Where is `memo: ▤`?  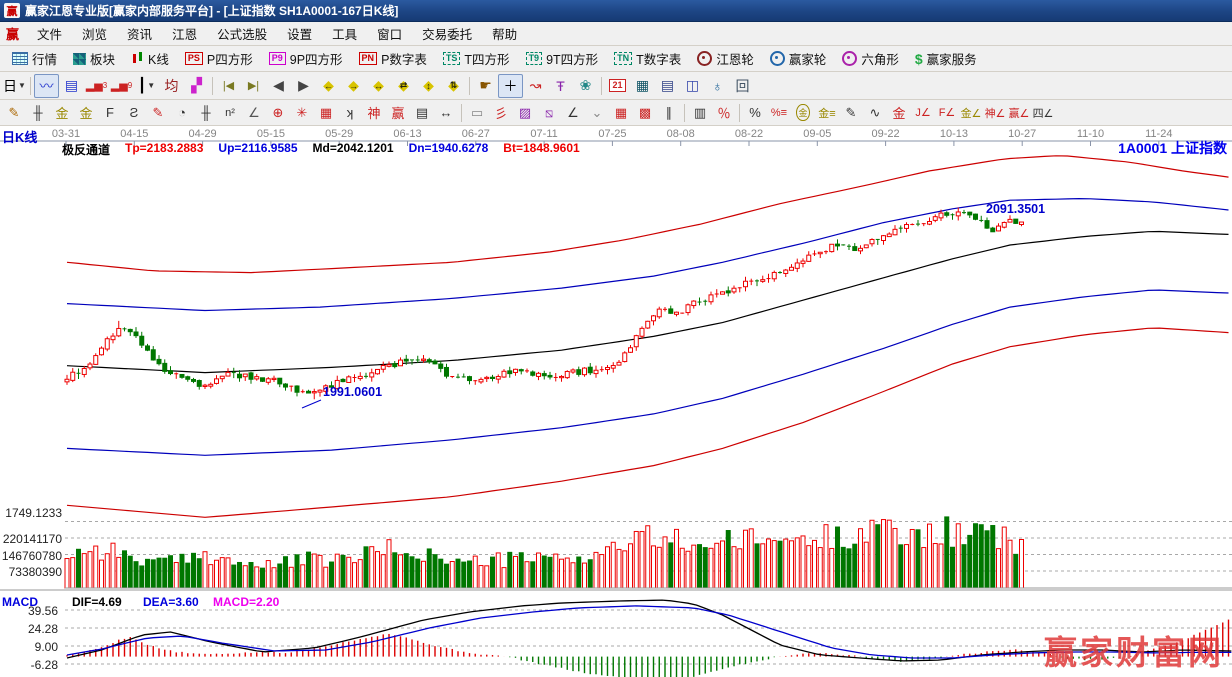 memo: ▤ is located at coordinates (667, 86).